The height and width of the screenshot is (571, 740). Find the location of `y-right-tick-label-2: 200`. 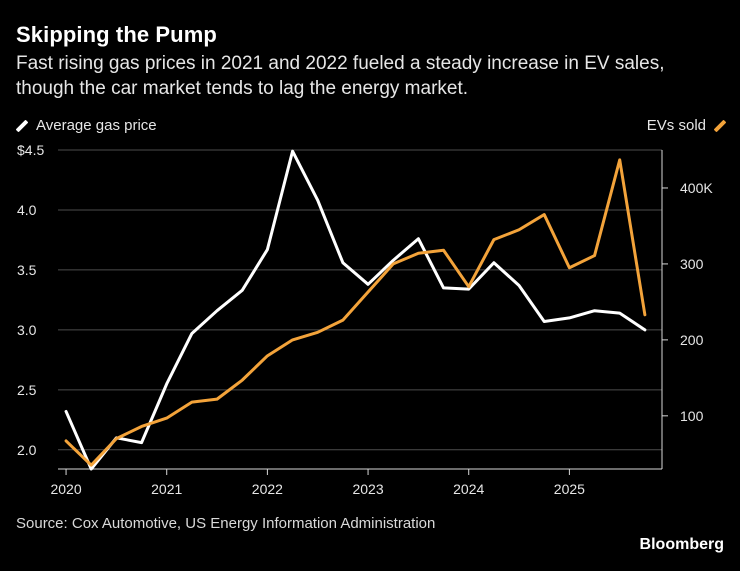

y-right-tick-label-2: 200 is located at coordinates (692, 340).